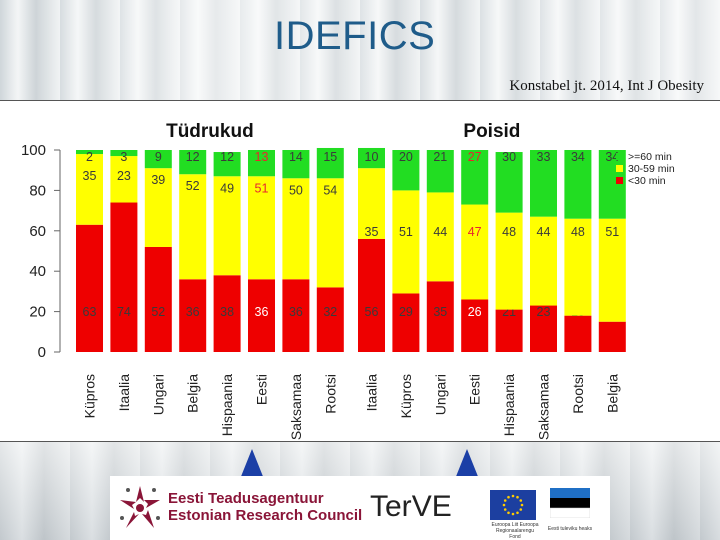 The width and height of the screenshot is (720, 540). Describe the element at coordinates (158, 312) in the screenshot. I see `data-label: 52` at that location.